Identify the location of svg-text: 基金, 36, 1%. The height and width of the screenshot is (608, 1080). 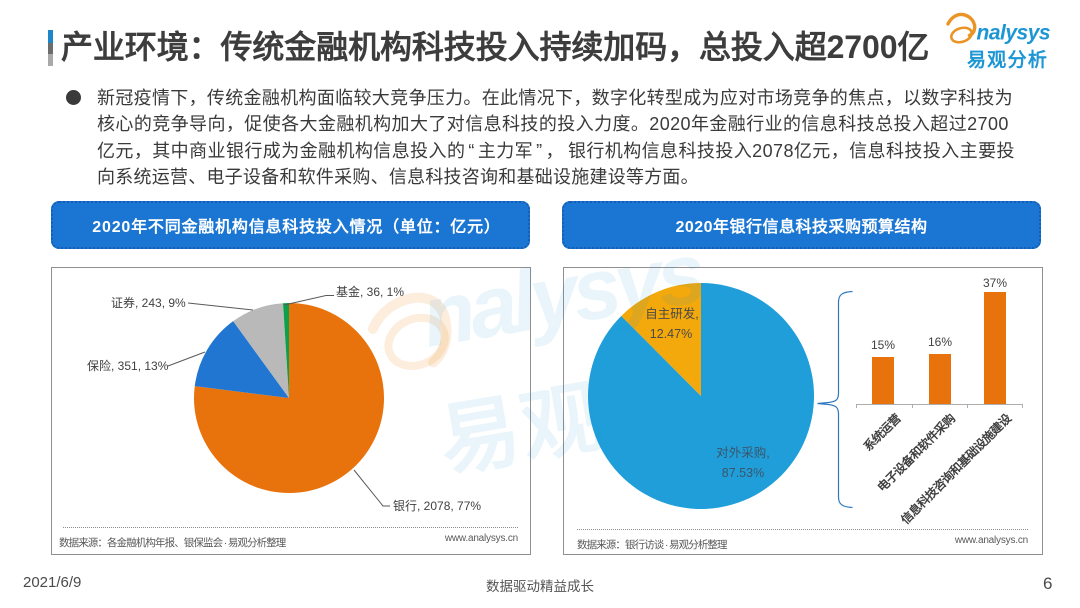
(370, 291).